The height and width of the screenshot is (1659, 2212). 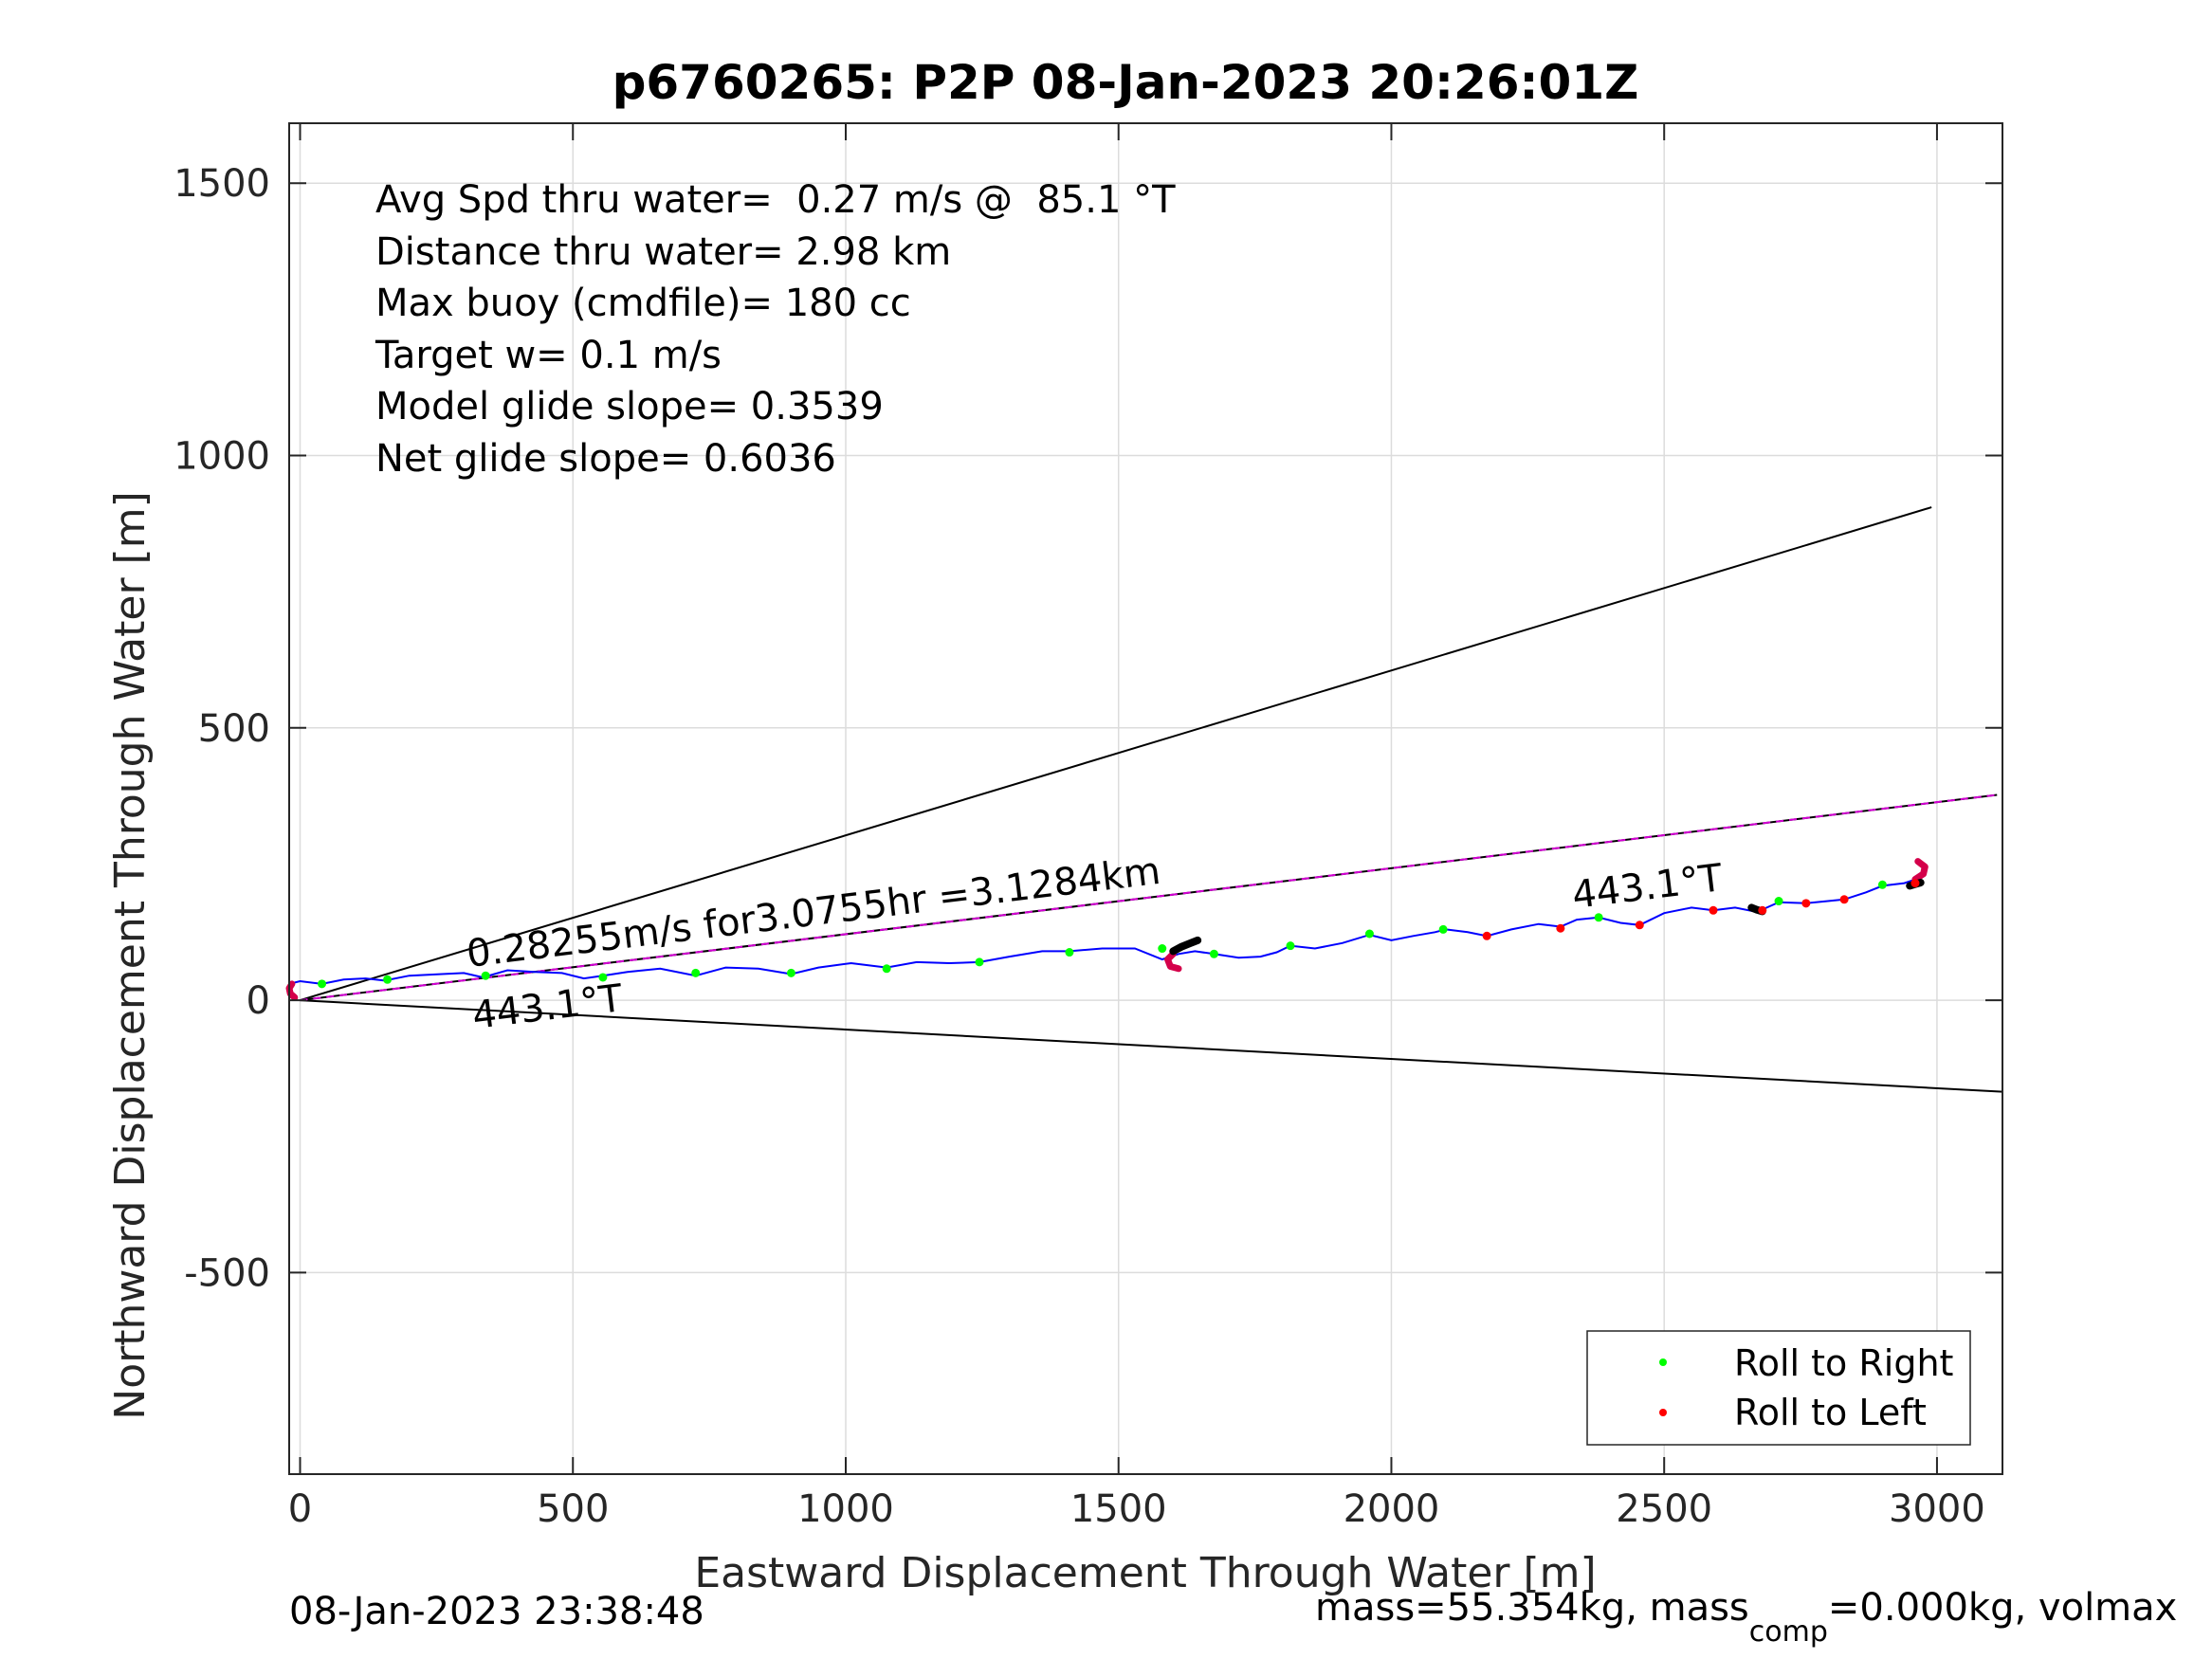 I want to click on y-tick-label: 0, so click(x=258, y=1001).